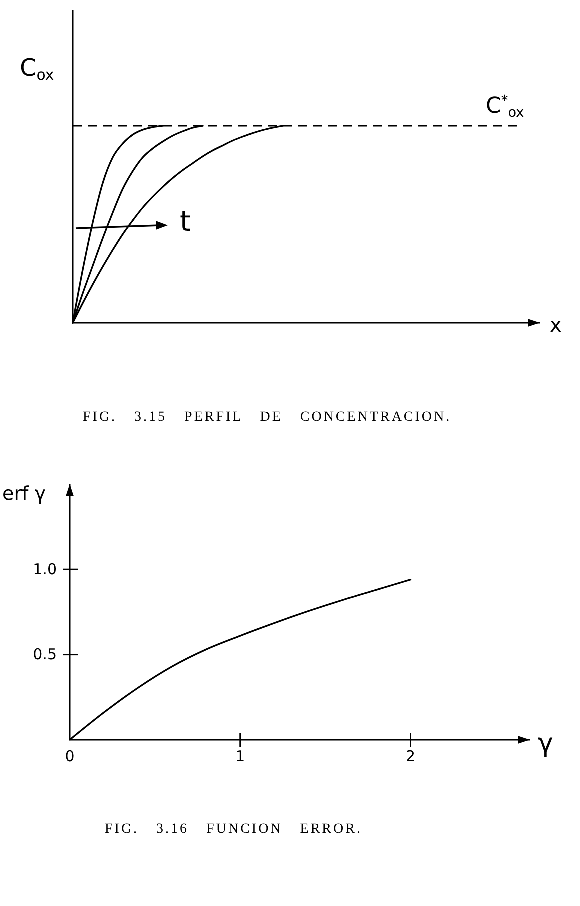 This screenshot has width=580, height=906. I want to click on text: FIG. 3.15 PERFIL DE CONCENTRACION., so click(267, 417).